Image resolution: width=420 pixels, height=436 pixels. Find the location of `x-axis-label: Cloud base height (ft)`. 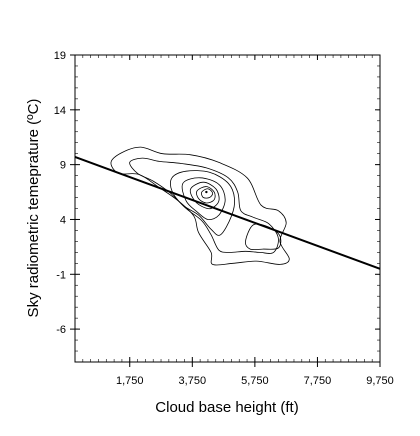

x-axis-label: Cloud base height (ft) is located at coordinates (226, 407).